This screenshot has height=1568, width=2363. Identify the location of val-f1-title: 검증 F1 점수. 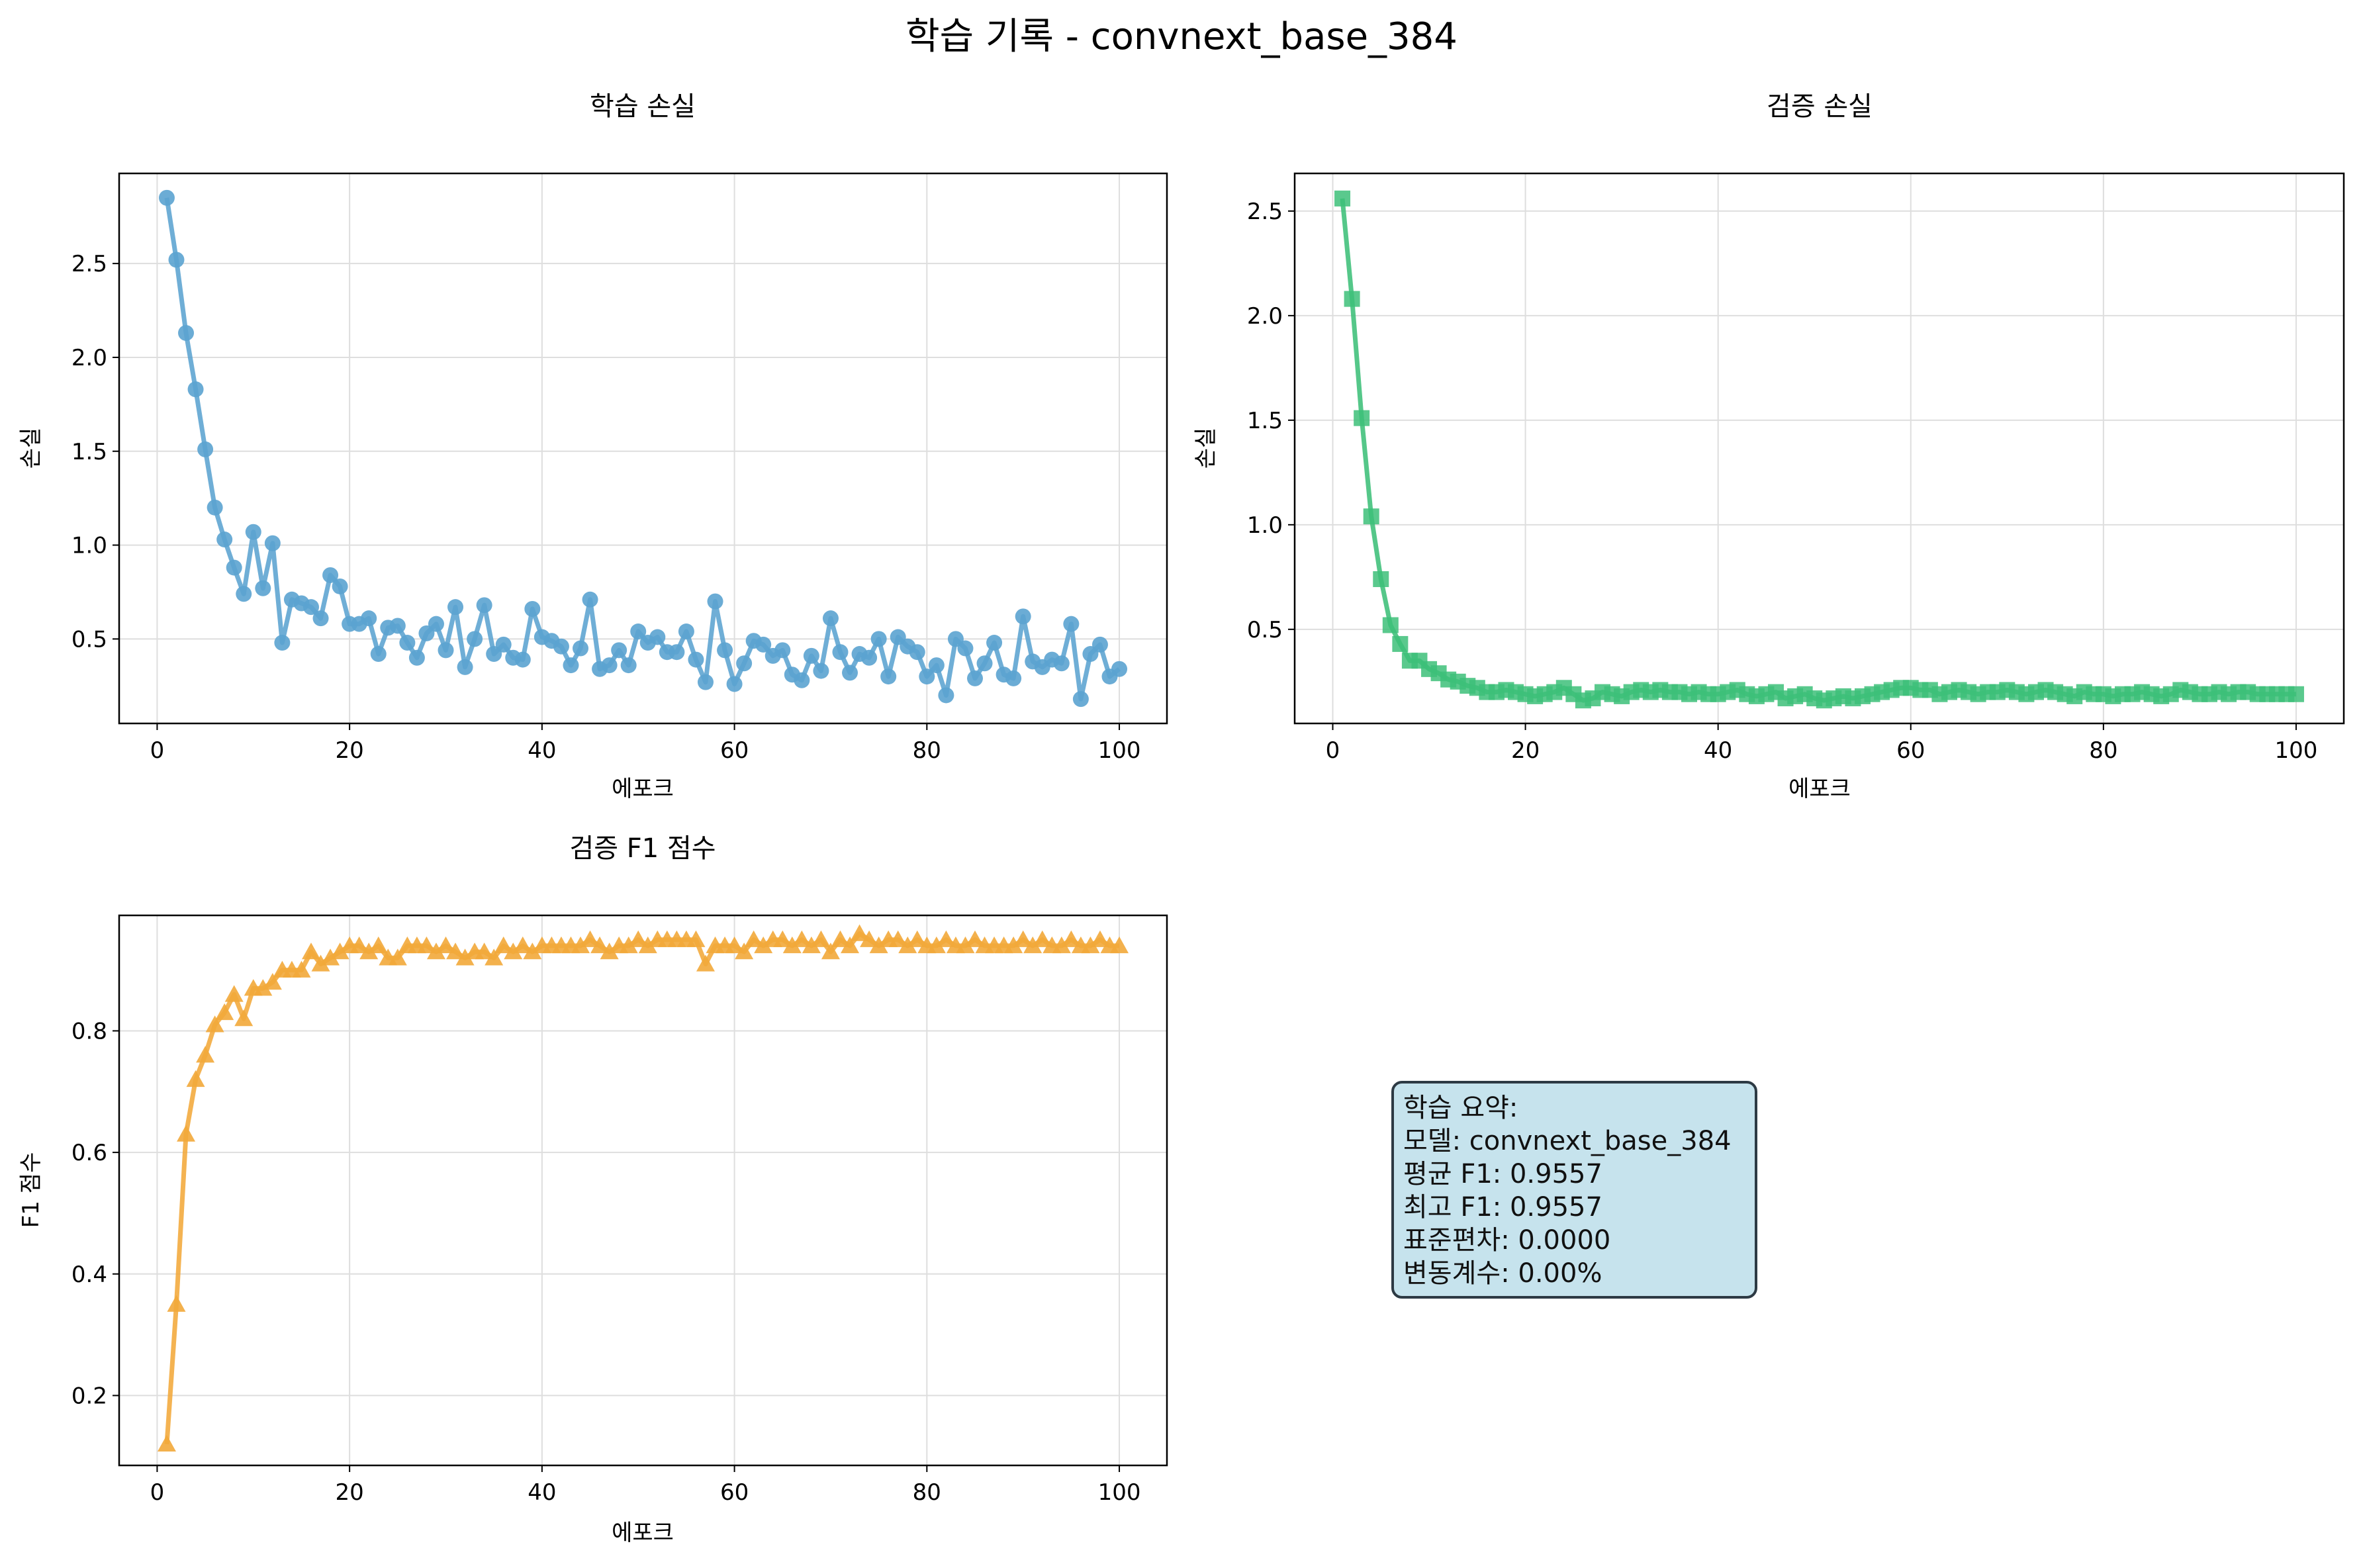
(642, 848).